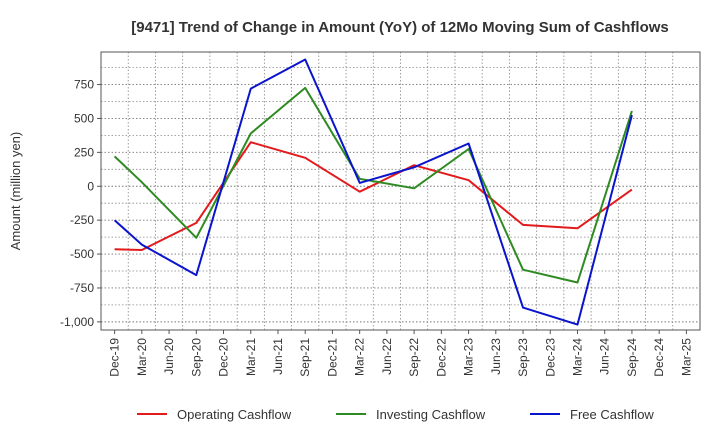  I want to click on x-tick-label: Jun-23, so click(496, 356).